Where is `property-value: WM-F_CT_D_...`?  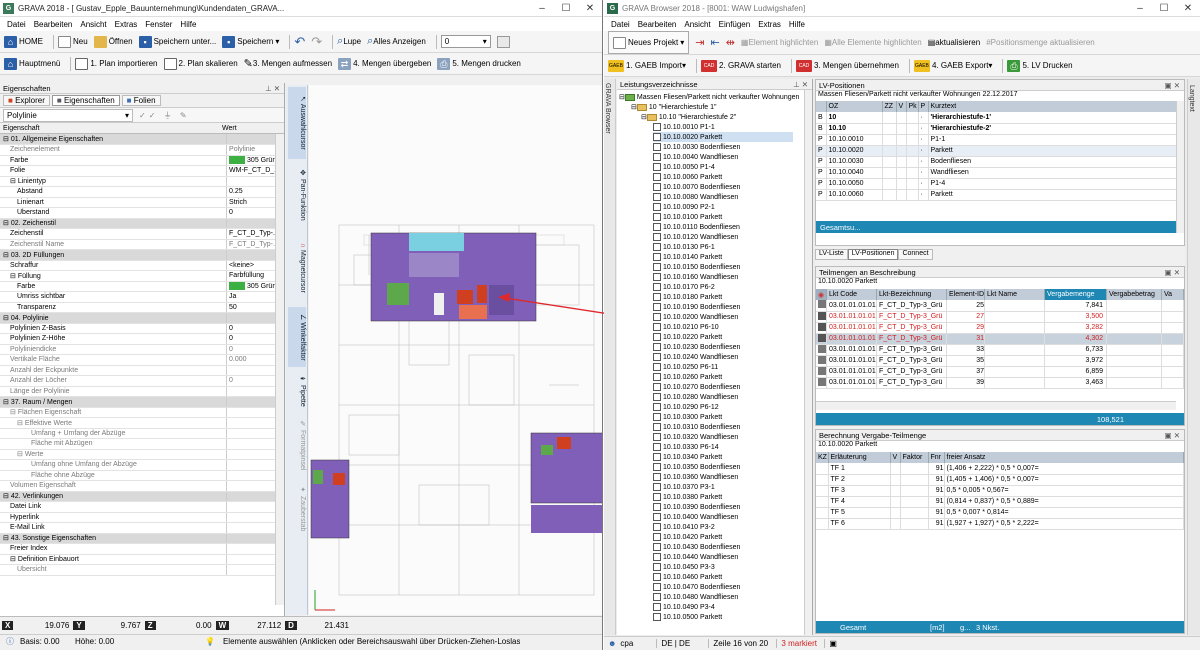 property-value: WM-F_CT_D_... is located at coordinates (255, 171).